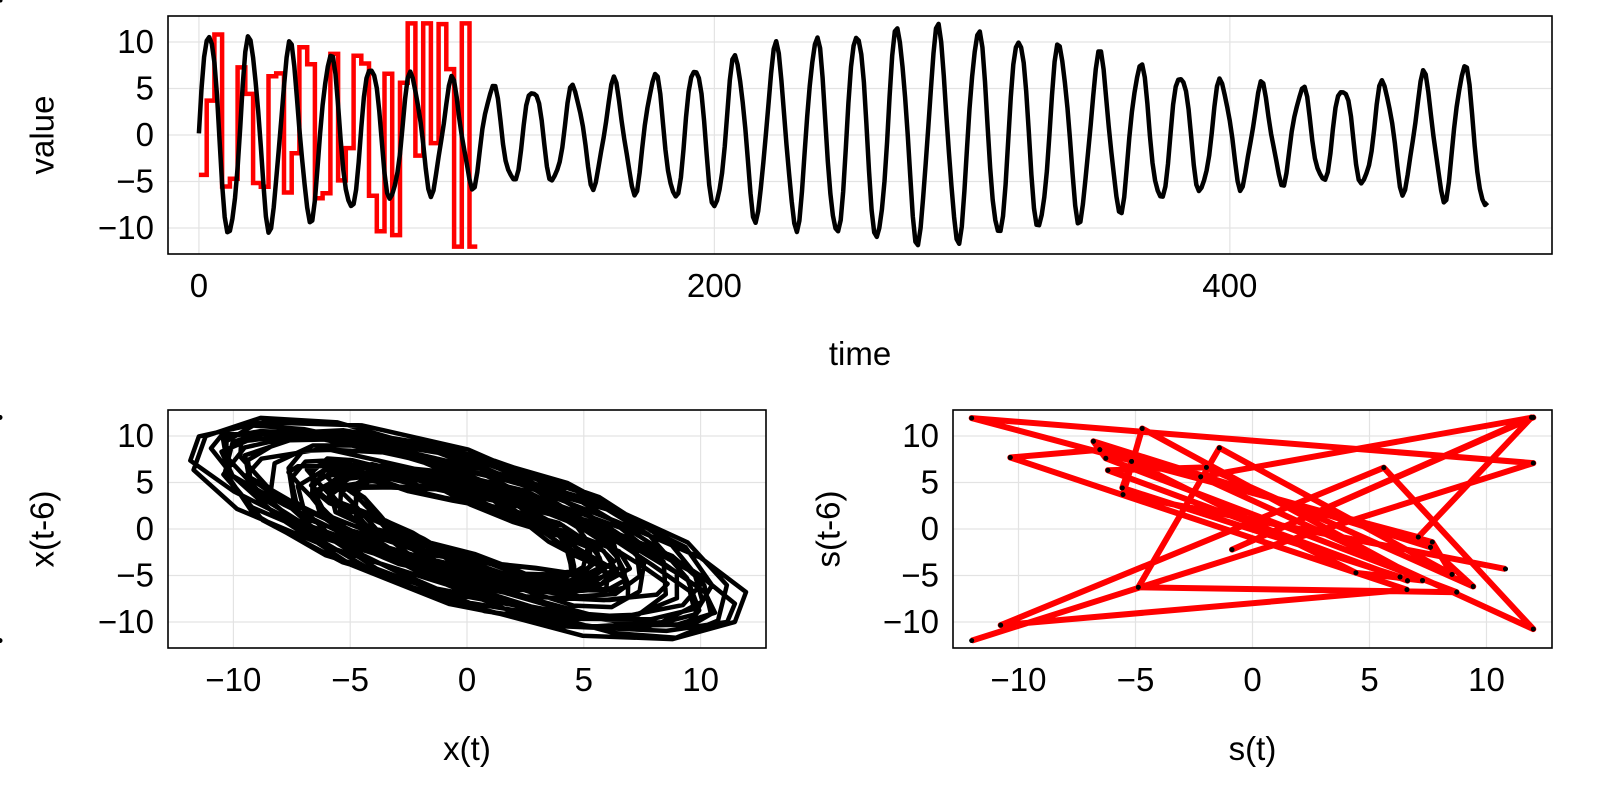 The width and height of the screenshot is (1600, 800). I want to click on time-series-ylabel: value, so click(42, 135).